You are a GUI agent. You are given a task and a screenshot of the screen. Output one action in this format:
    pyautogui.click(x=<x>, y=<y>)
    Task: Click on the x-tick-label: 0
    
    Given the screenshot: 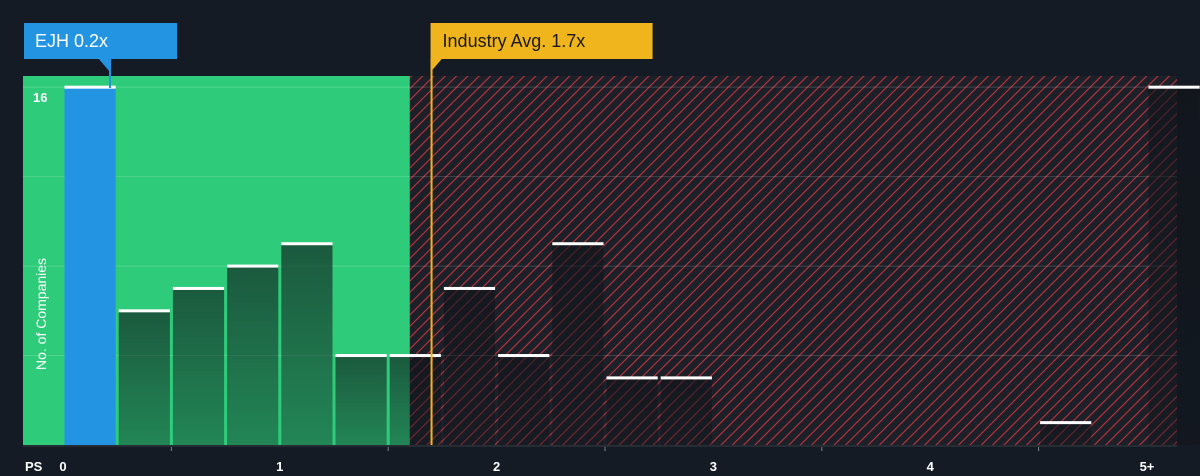 What is the action you would take?
    pyautogui.click(x=62, y=466)
    